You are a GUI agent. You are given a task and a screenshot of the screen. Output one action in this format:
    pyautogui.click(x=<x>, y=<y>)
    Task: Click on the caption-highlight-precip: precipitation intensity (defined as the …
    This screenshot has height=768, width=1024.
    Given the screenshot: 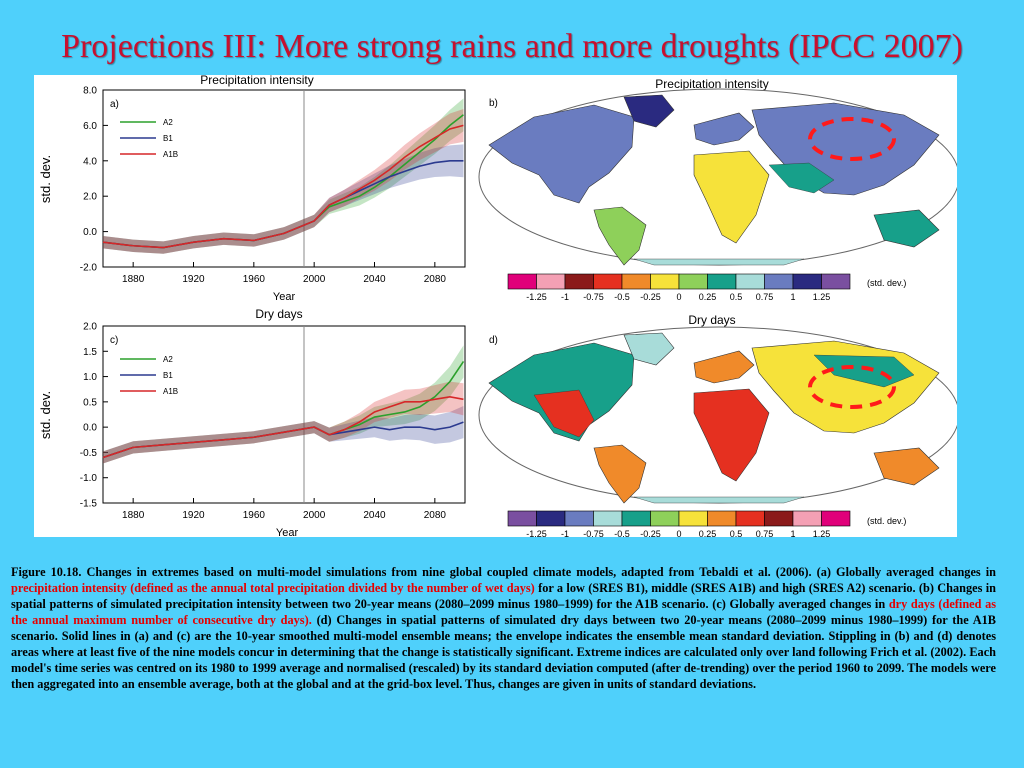 What is the action you would take?
    pyautogui.click(x=273, y=588)
    